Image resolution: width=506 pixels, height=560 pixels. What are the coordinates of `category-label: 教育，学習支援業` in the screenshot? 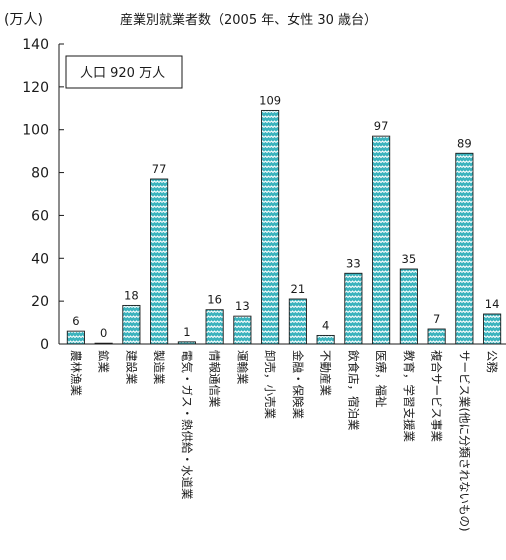 It's located at (409, 396).